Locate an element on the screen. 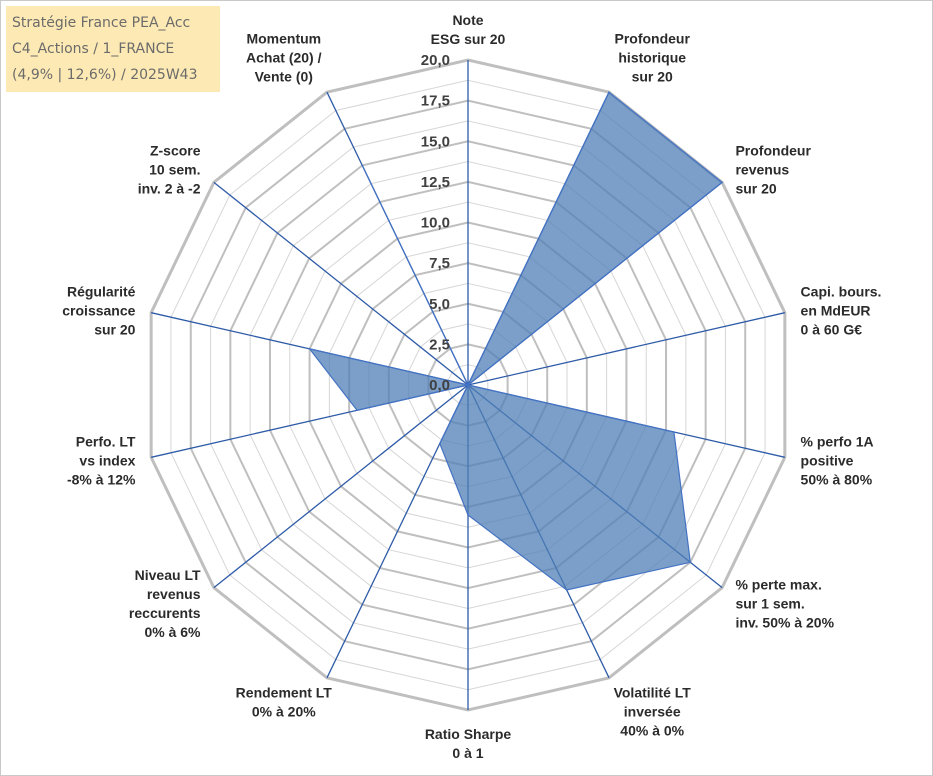 The image size is (933, 776). tick-layer: 0,0 2,5 5,0 7,5 10,0 12,5 15,0 17,5 20,0 is located at coordinates (435, 223).